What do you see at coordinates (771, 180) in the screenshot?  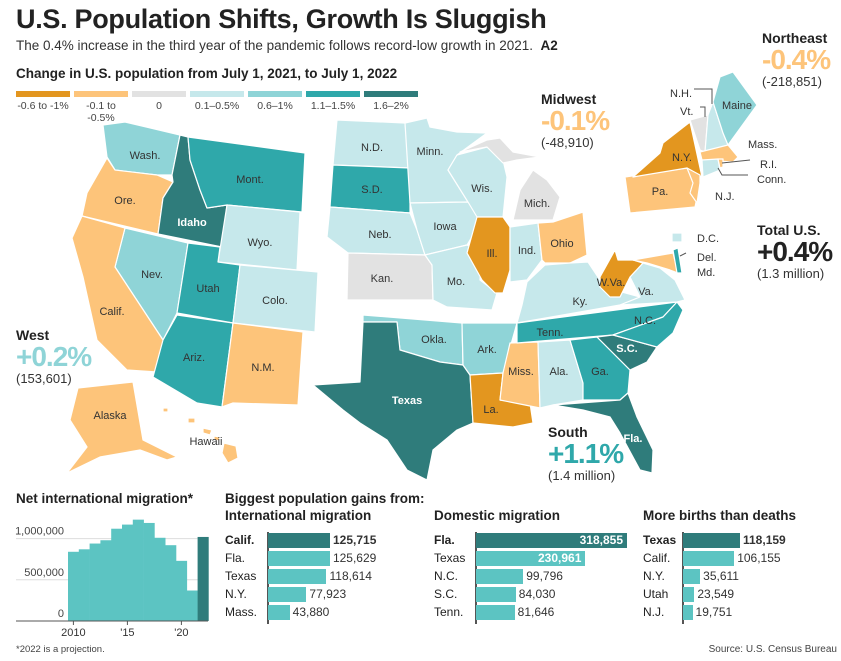 I see `state-label: Conn.` at bounding box center [771, 180].